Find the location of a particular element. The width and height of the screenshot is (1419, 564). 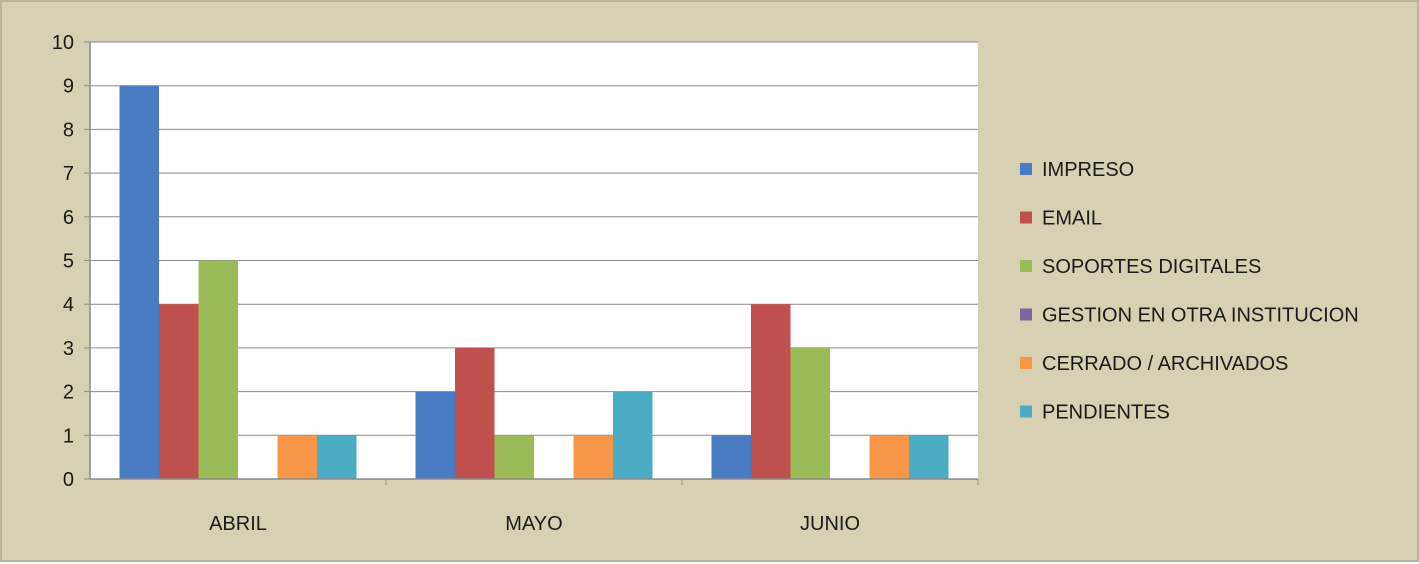

legend-label: GESTION EN OTRA INSTITUCION is located at coordinates (1200, 316).